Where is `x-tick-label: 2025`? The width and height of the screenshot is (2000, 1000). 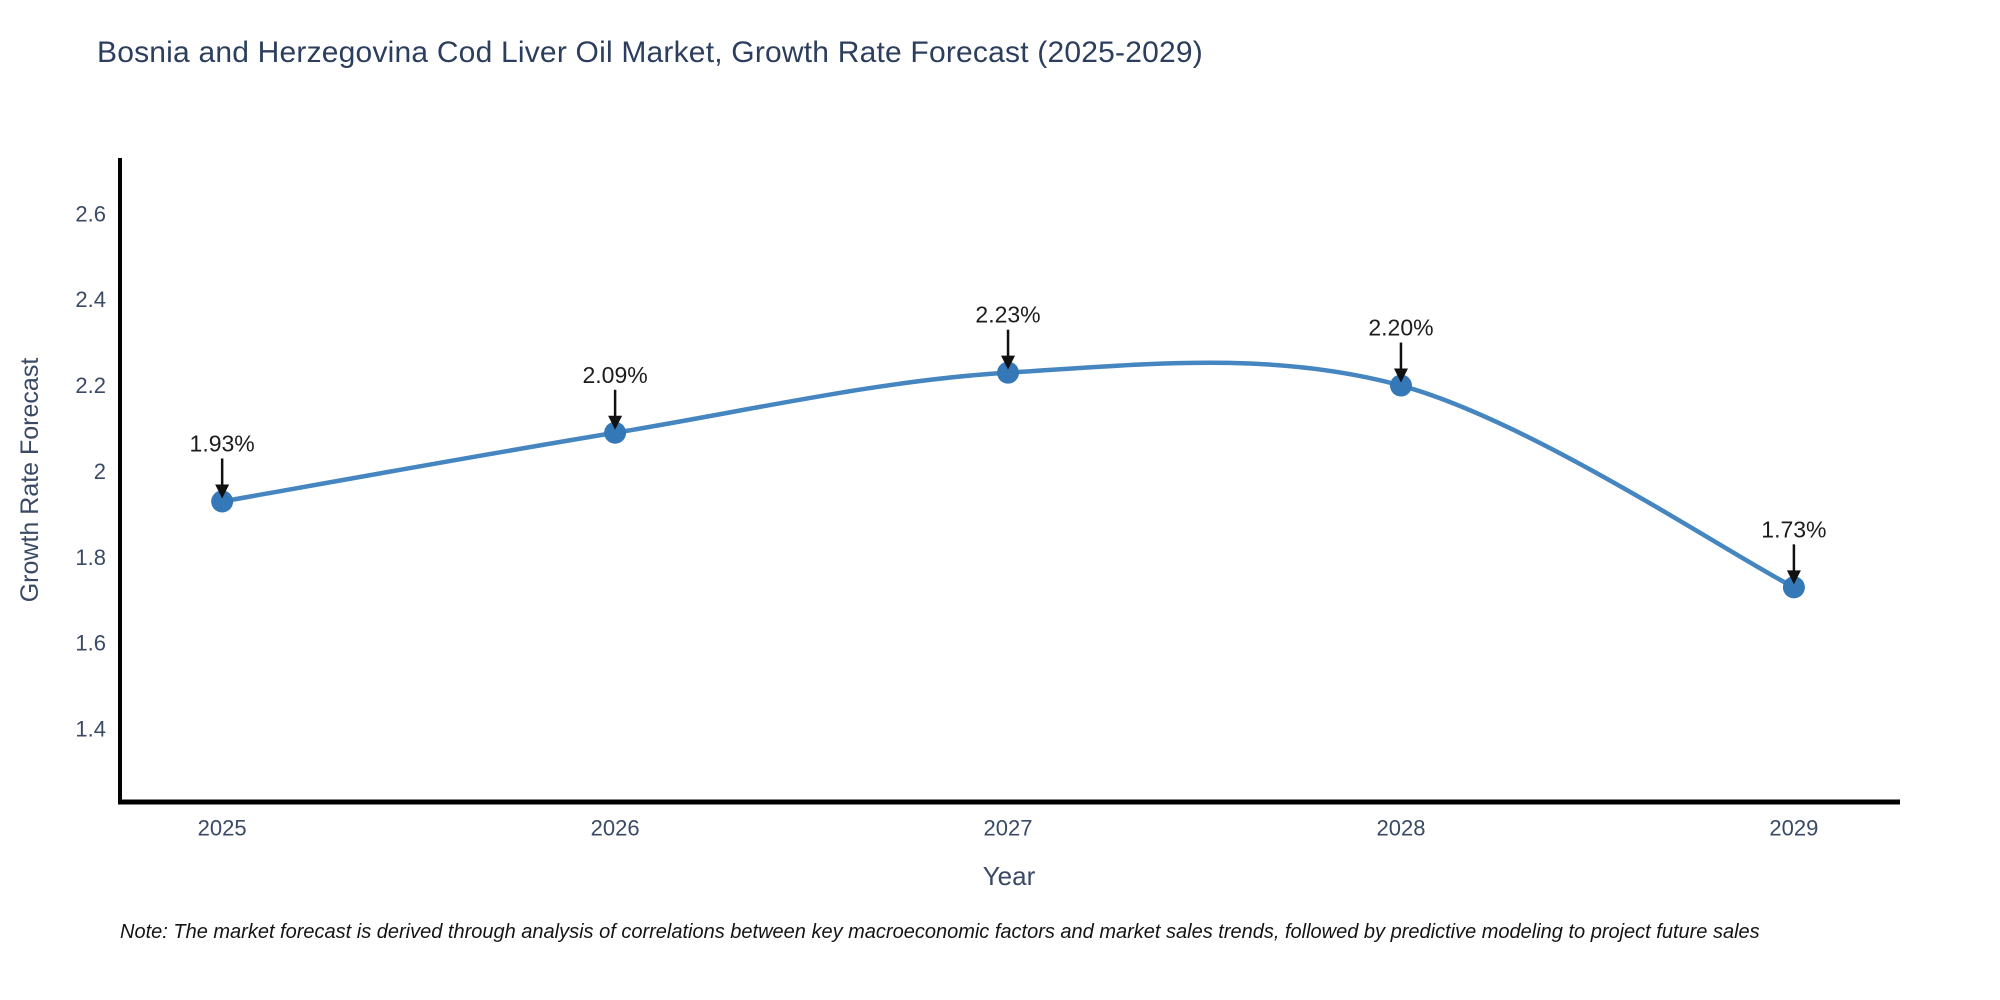
x-tick-label: 2025 is located at coordinates (222, 828).